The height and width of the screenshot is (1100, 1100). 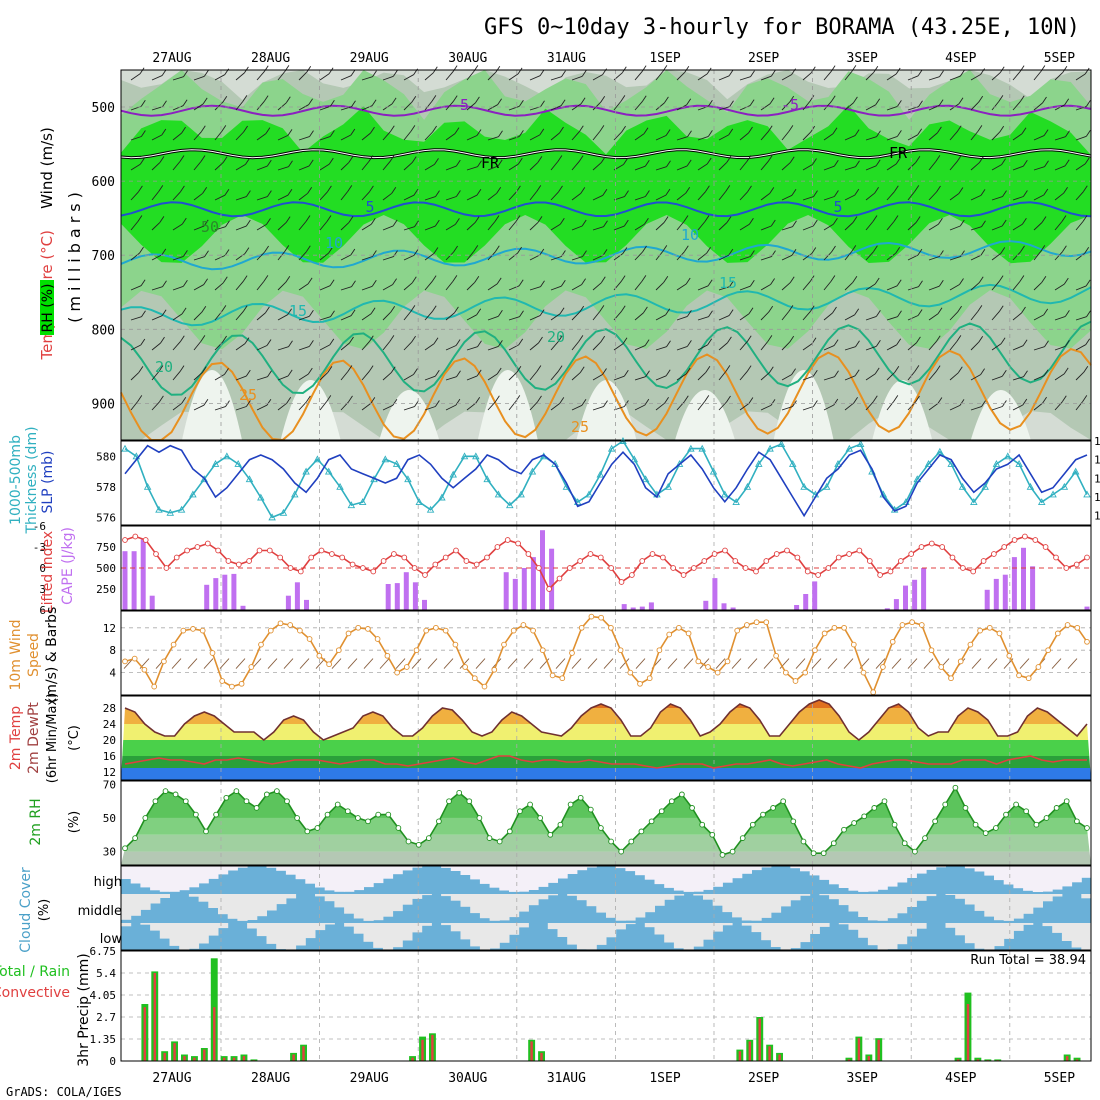 I want to click on precip-total-bar, so click(x=978, y=1059).